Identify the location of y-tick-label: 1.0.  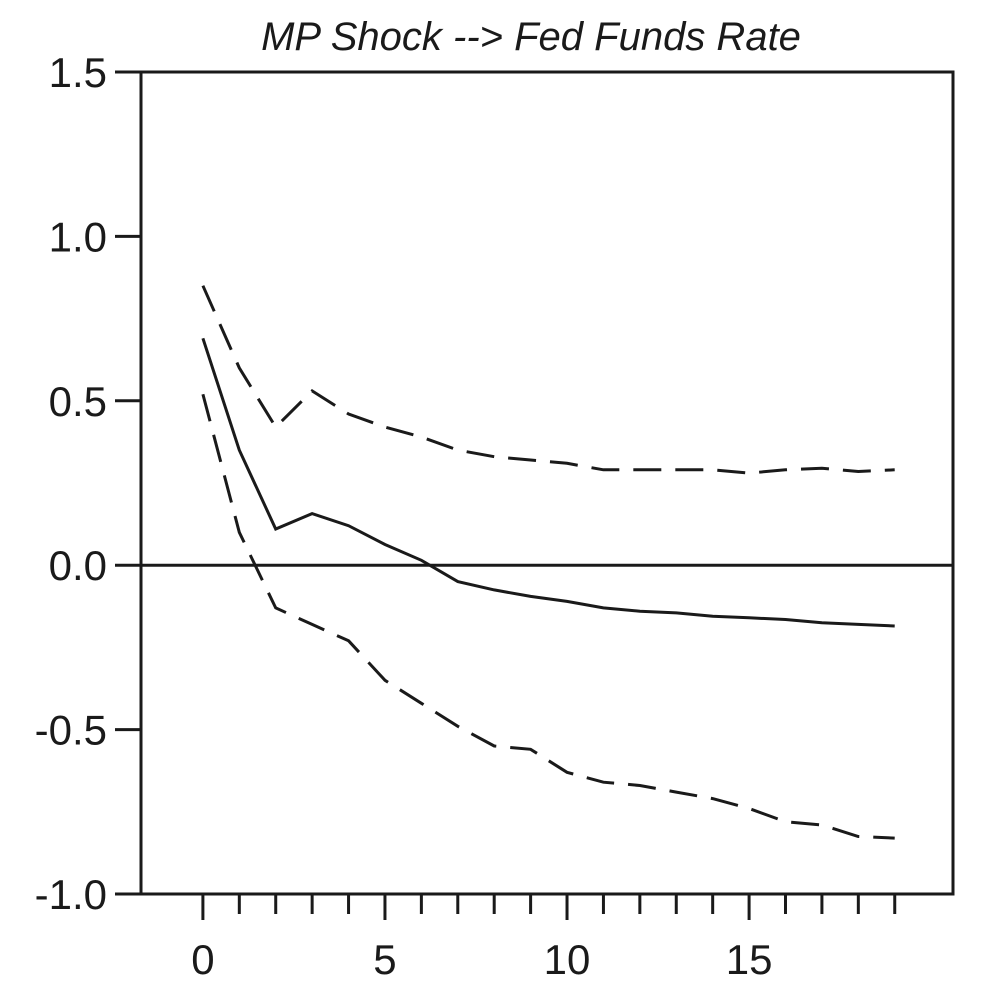
(78, 236).